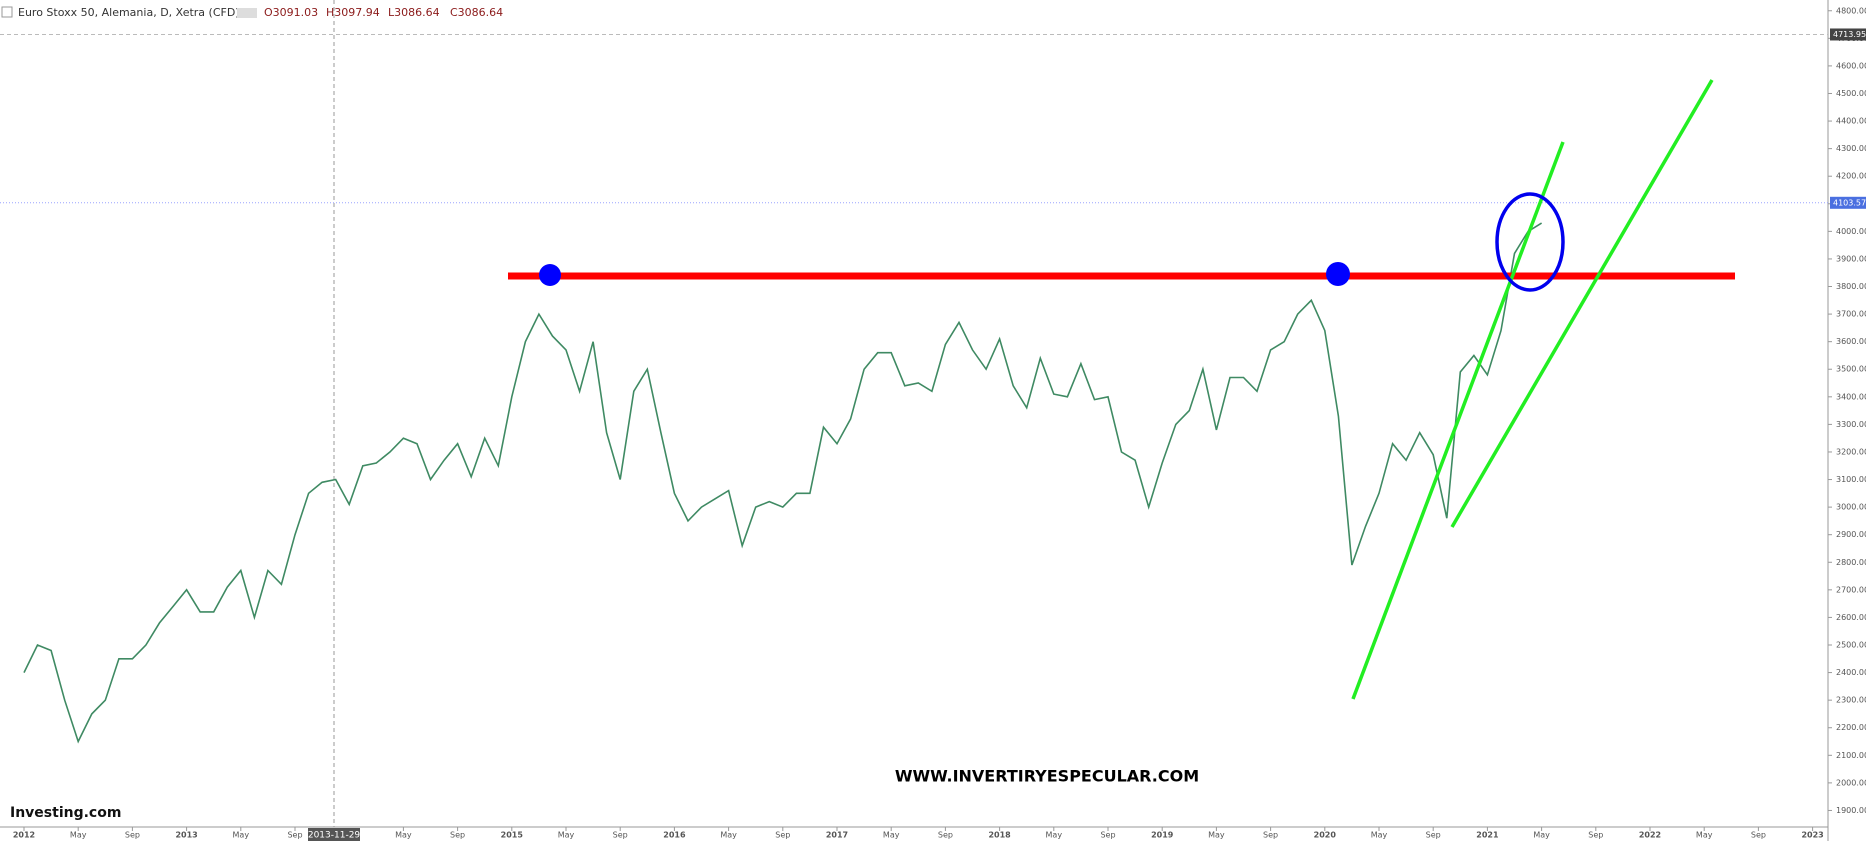  I want to click on header-buttons, so click(247, 13).